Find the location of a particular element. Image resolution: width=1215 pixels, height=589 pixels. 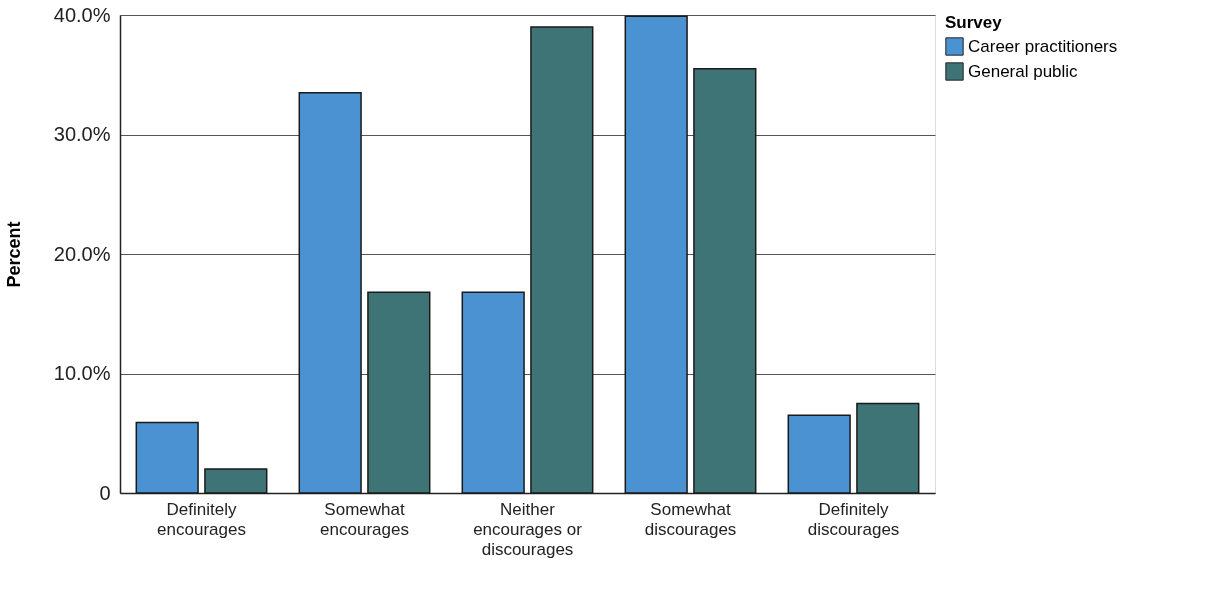

y-tick-label: 20.0% is located at coordinates (82, 253).